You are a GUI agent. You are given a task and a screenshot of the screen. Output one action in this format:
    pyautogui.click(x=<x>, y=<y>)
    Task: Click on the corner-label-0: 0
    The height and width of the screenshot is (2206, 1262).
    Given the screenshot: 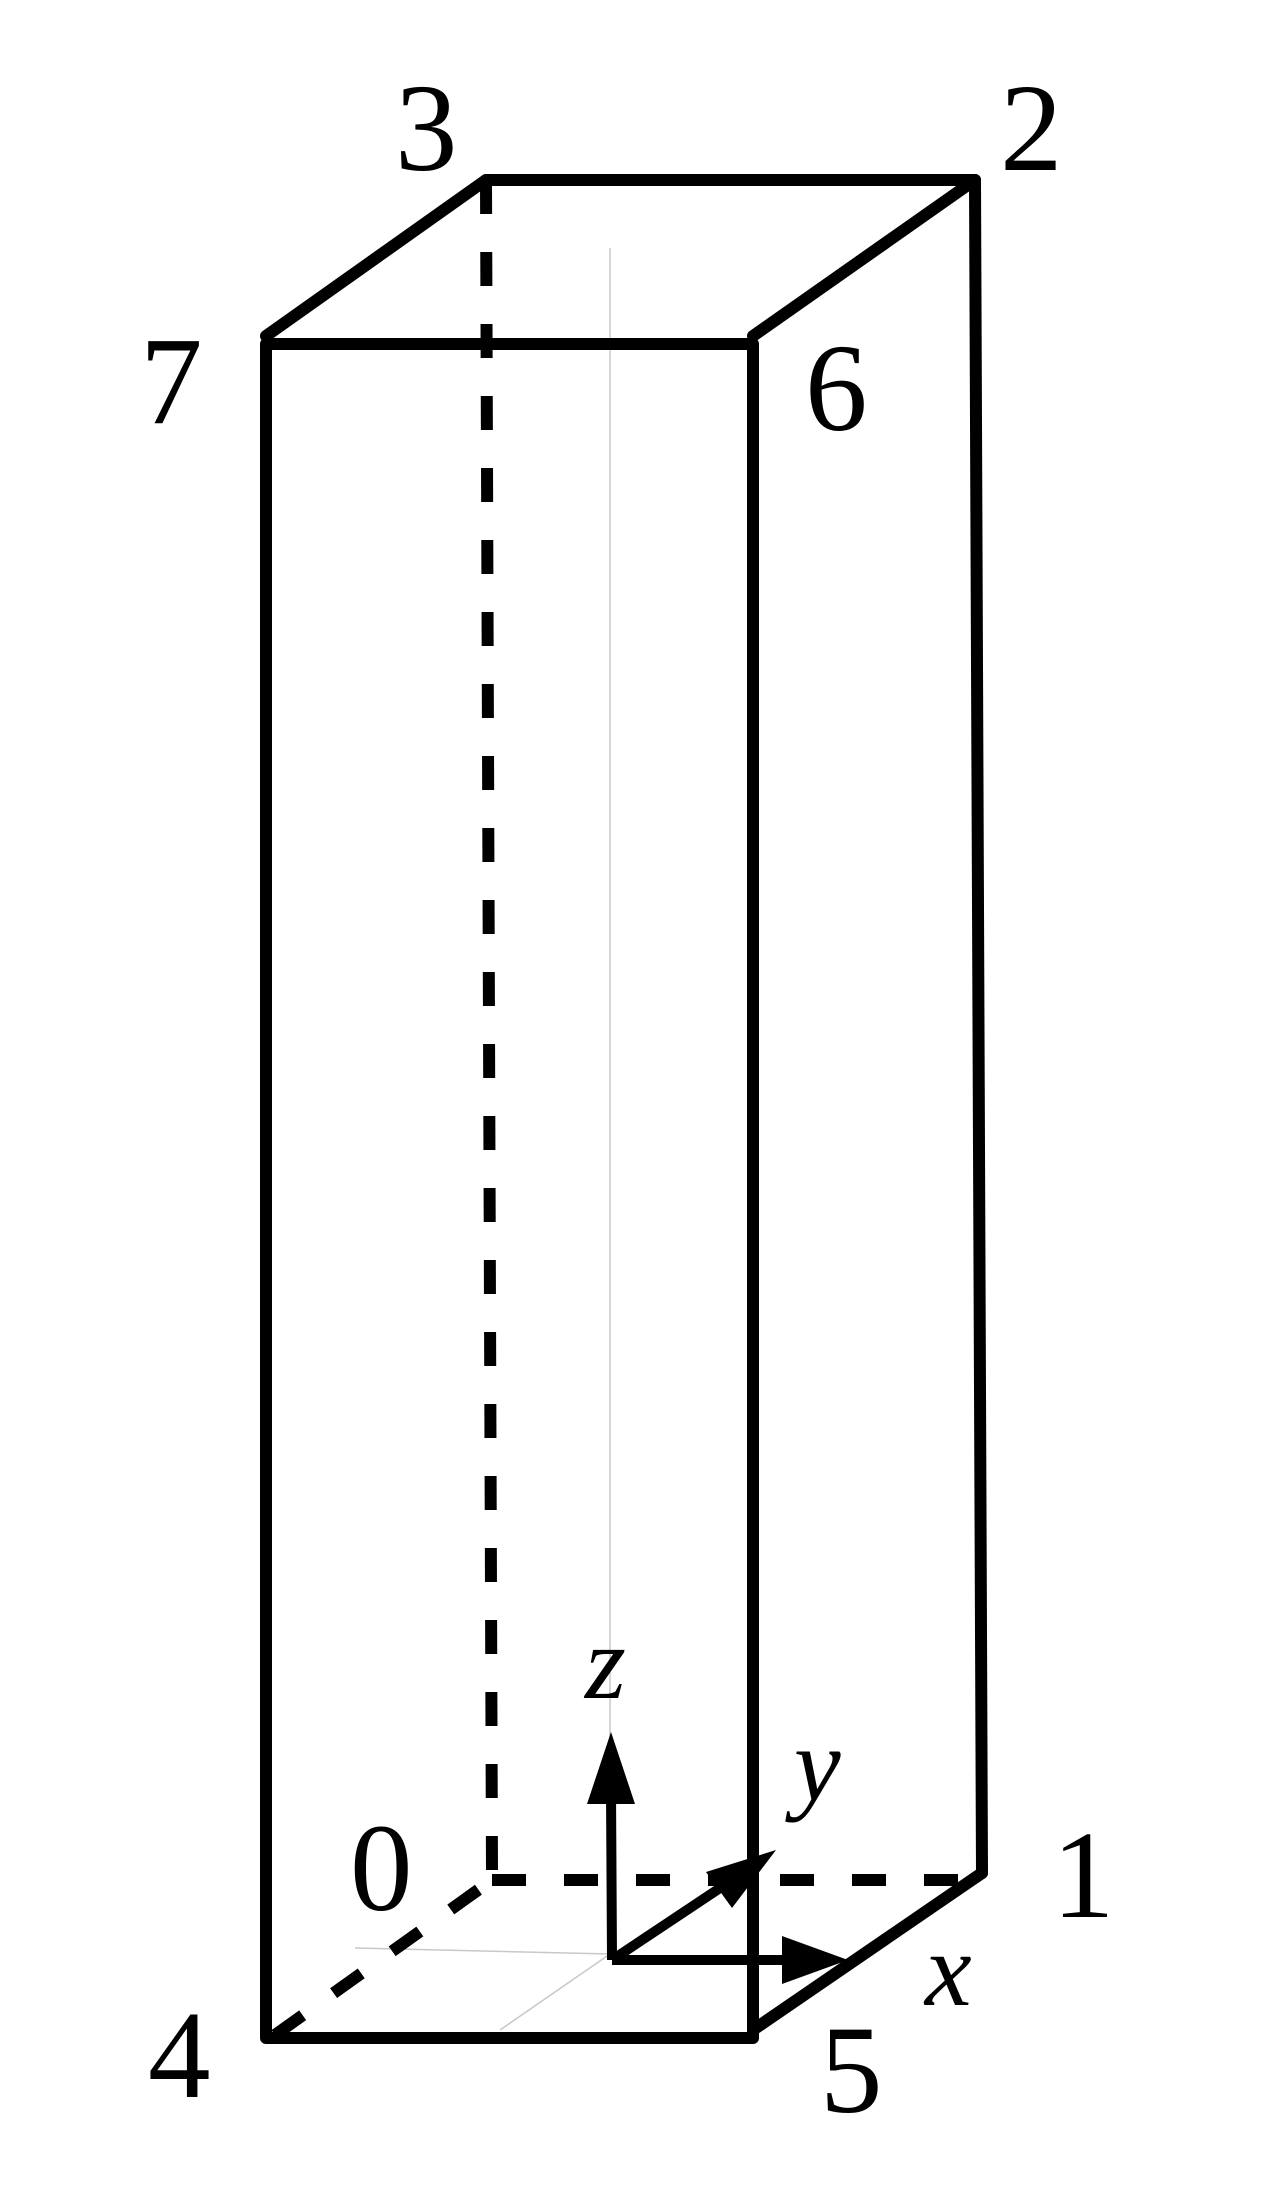 What is the action you would take?
    pyautogui.click(x=381, y=1869)
    